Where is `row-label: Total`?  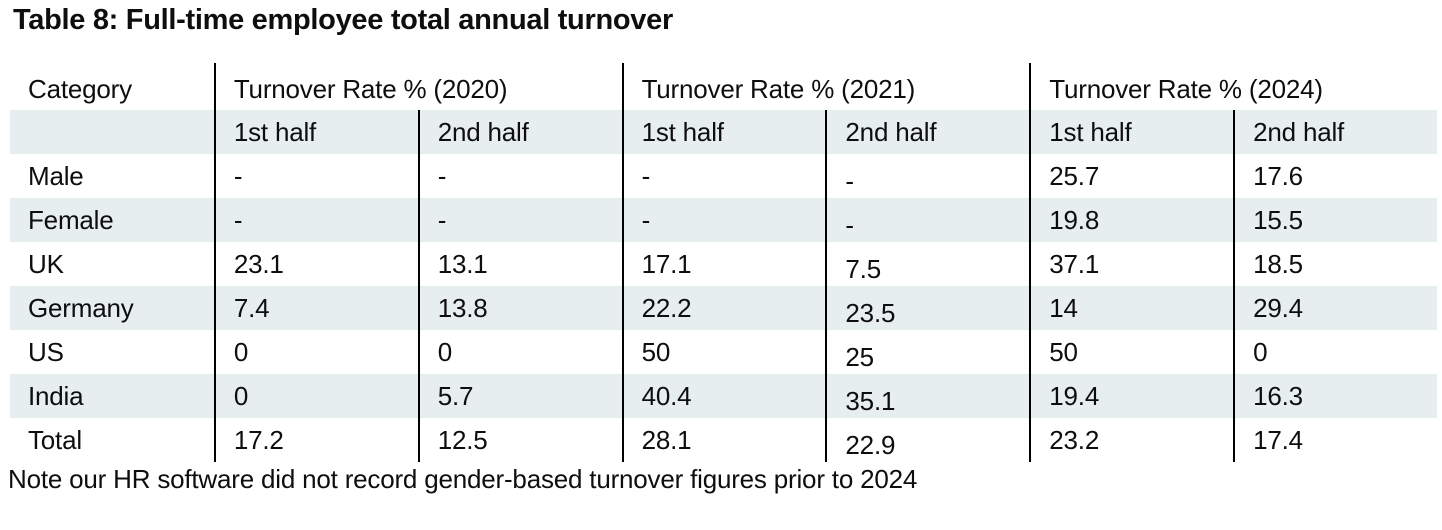
row-label: Total is located at coordinates (55, 439).